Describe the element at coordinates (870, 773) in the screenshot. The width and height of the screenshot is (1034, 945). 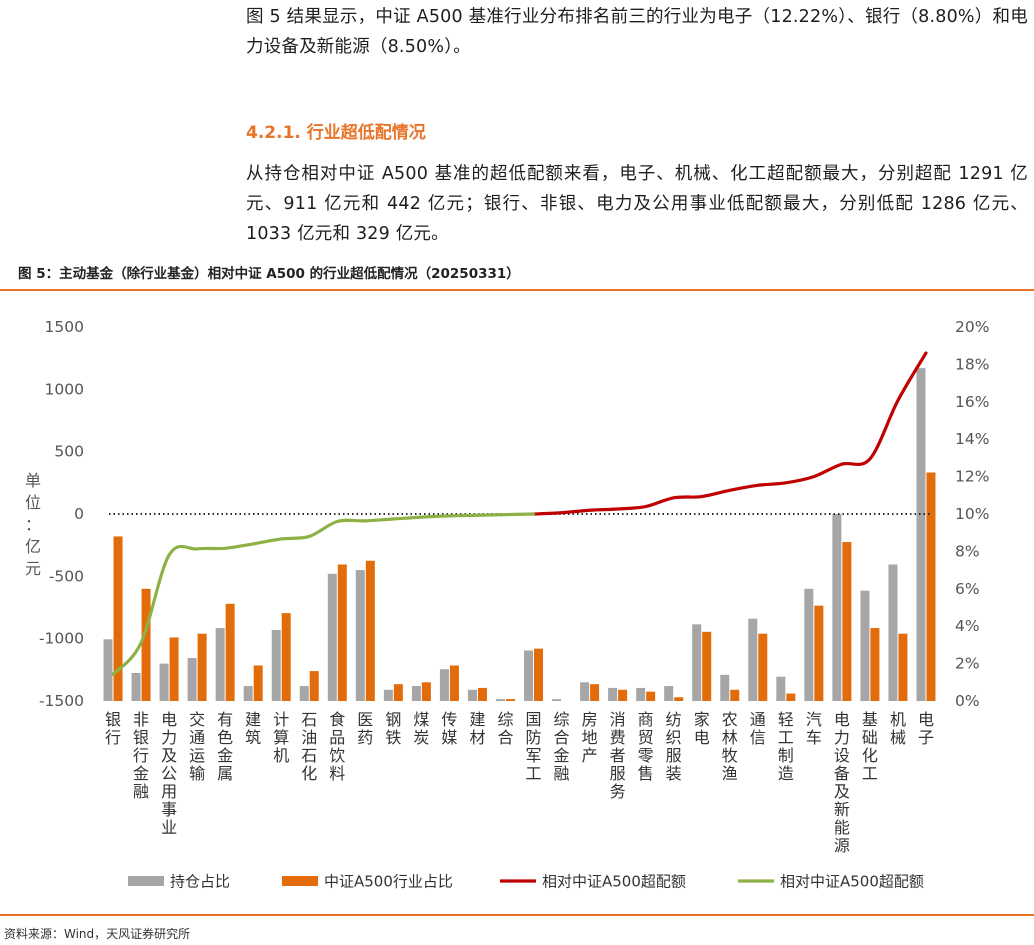
I see `category-char: 工` at that location.